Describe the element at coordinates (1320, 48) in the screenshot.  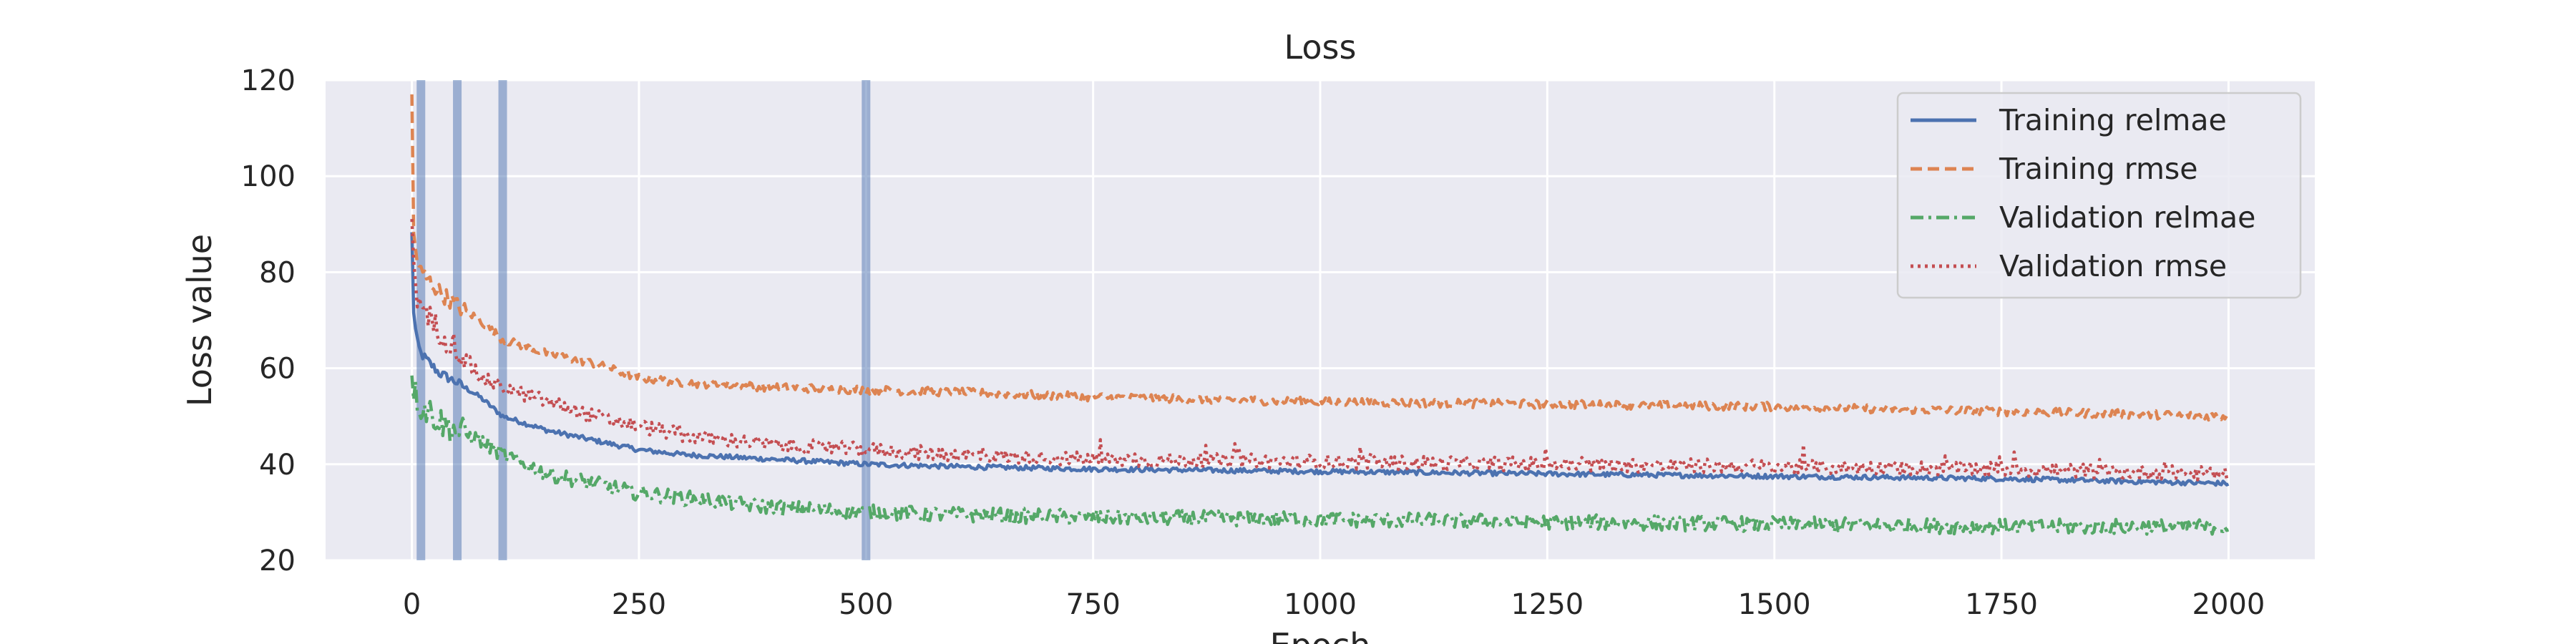
I see `chart-title: Loss` at that location.